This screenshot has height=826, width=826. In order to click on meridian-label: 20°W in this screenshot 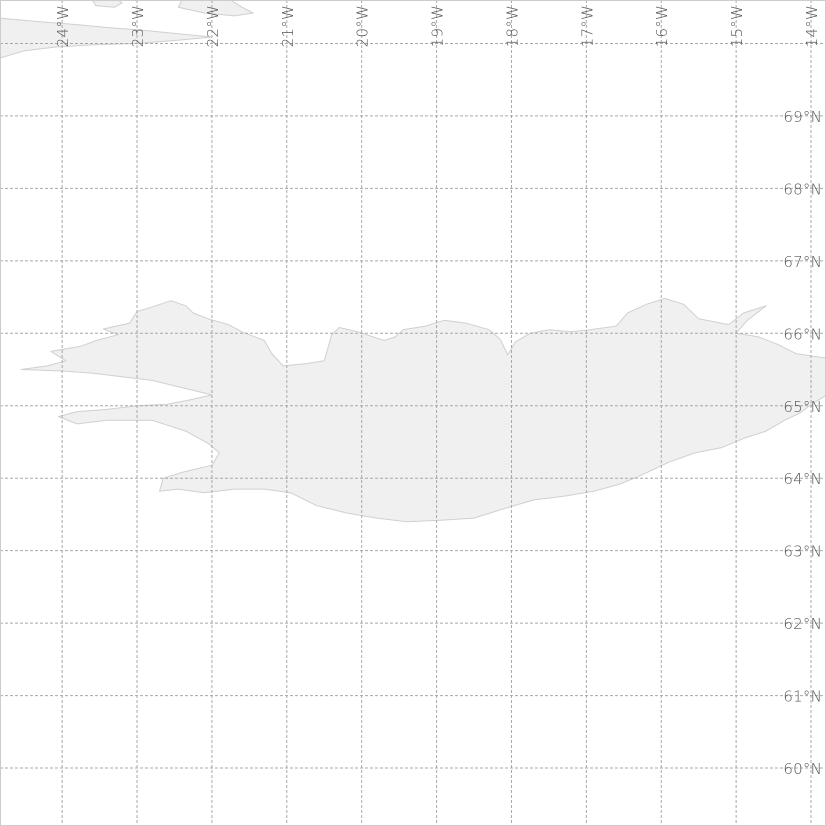, I will do `click(363, 26)`.